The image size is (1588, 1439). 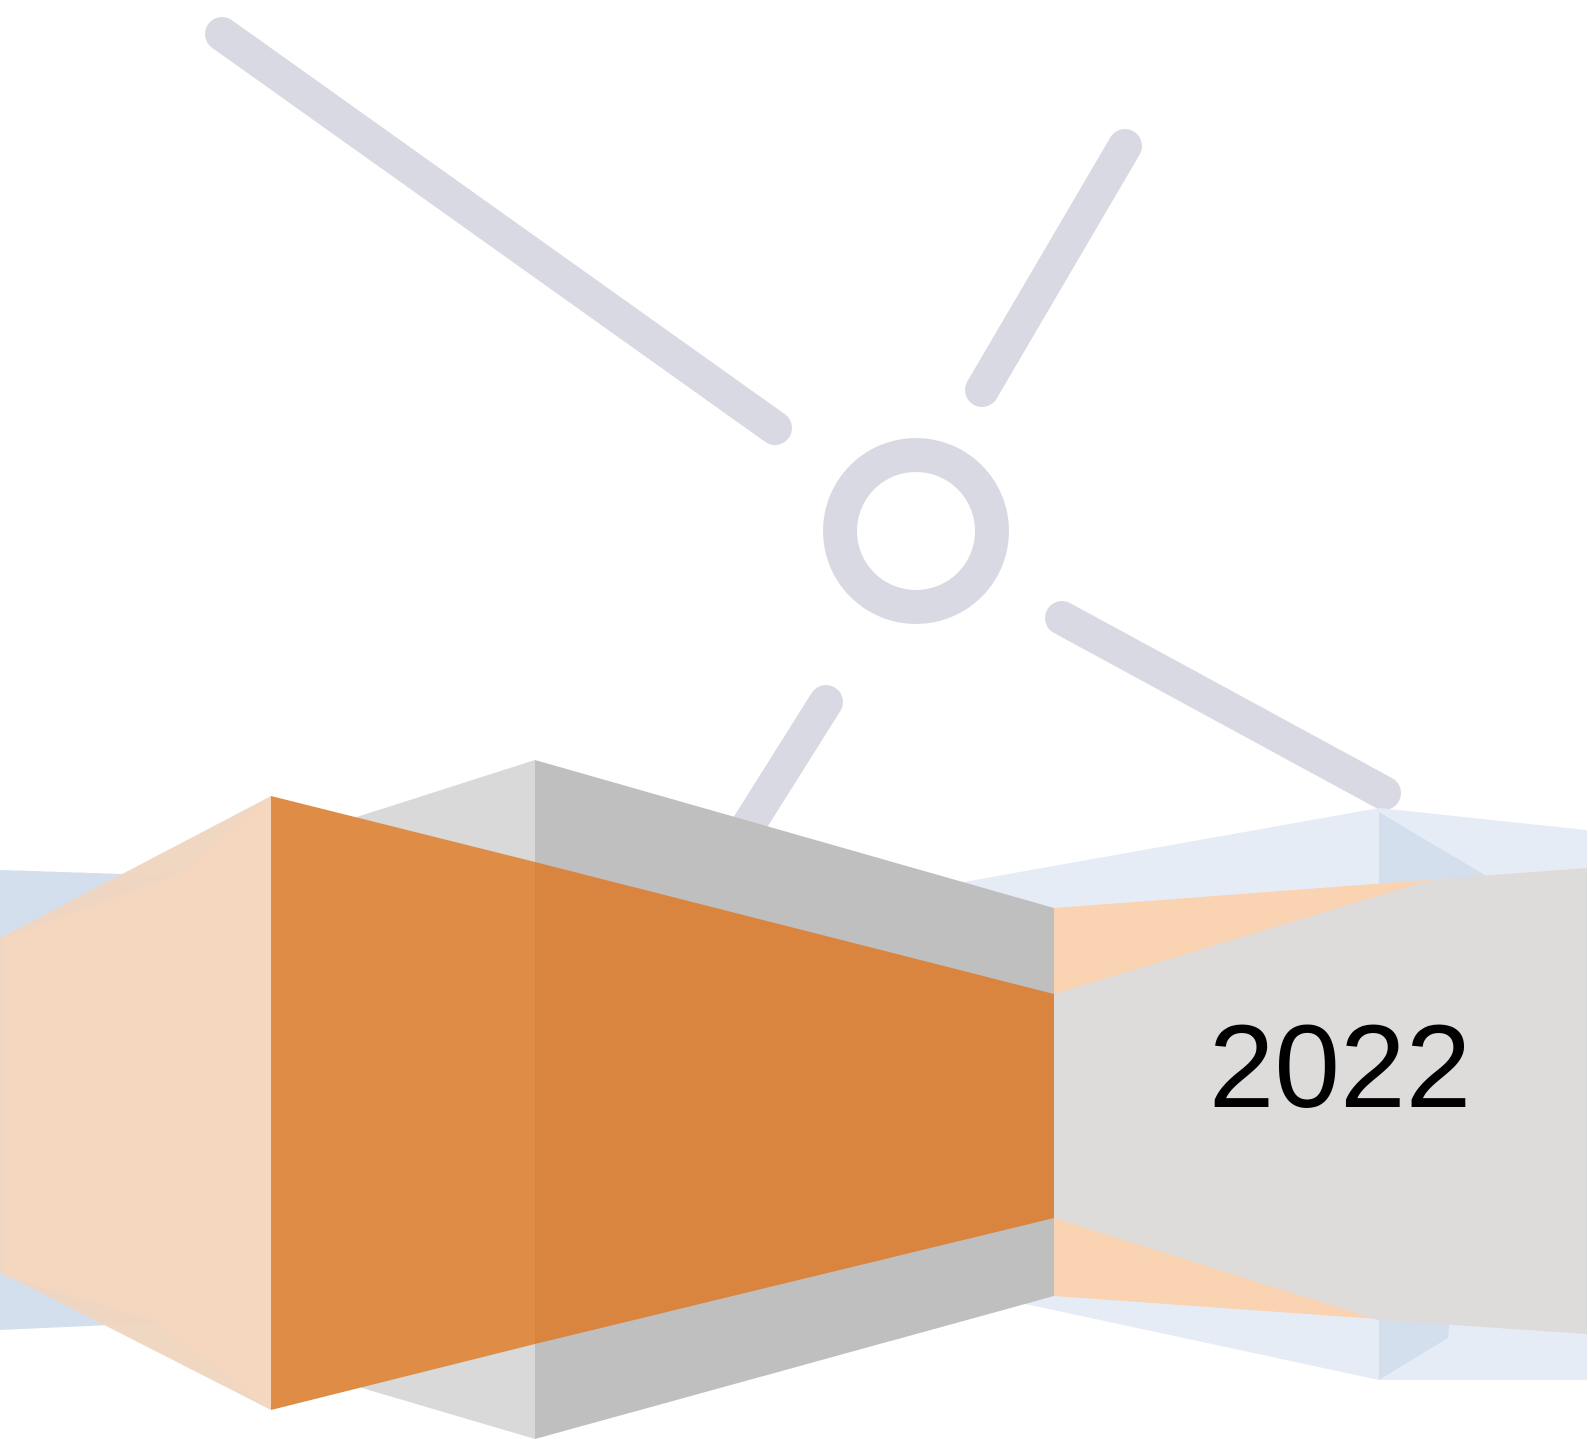 What do you see at coordinates (137, 1103) in the screenshot?
I see `peach-panel-left-light` at bounding box center [137, 1103].